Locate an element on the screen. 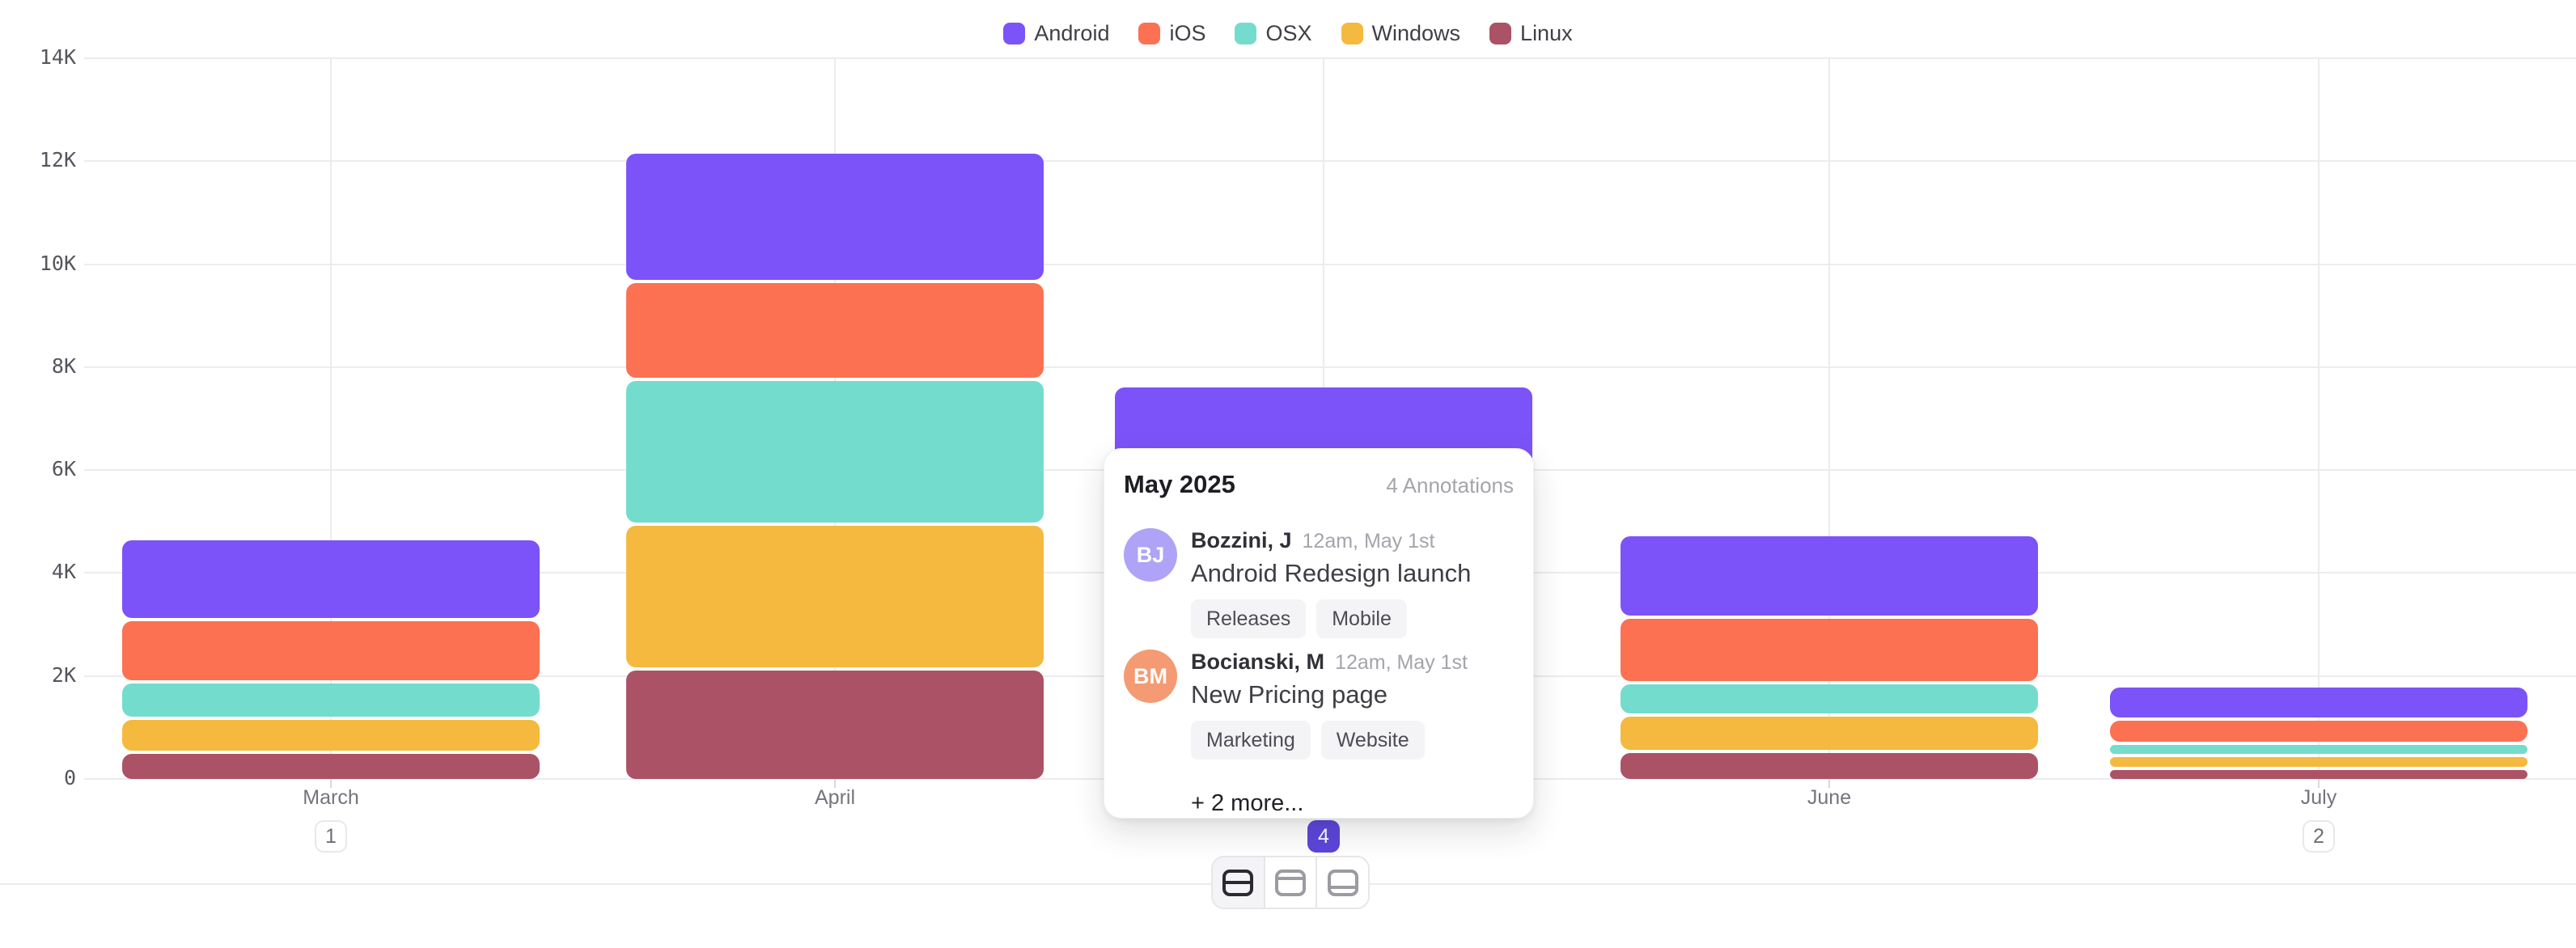 This screenshot has width=2576, height=948. legend-item-android: Android is located at coordinates (1056, 33).